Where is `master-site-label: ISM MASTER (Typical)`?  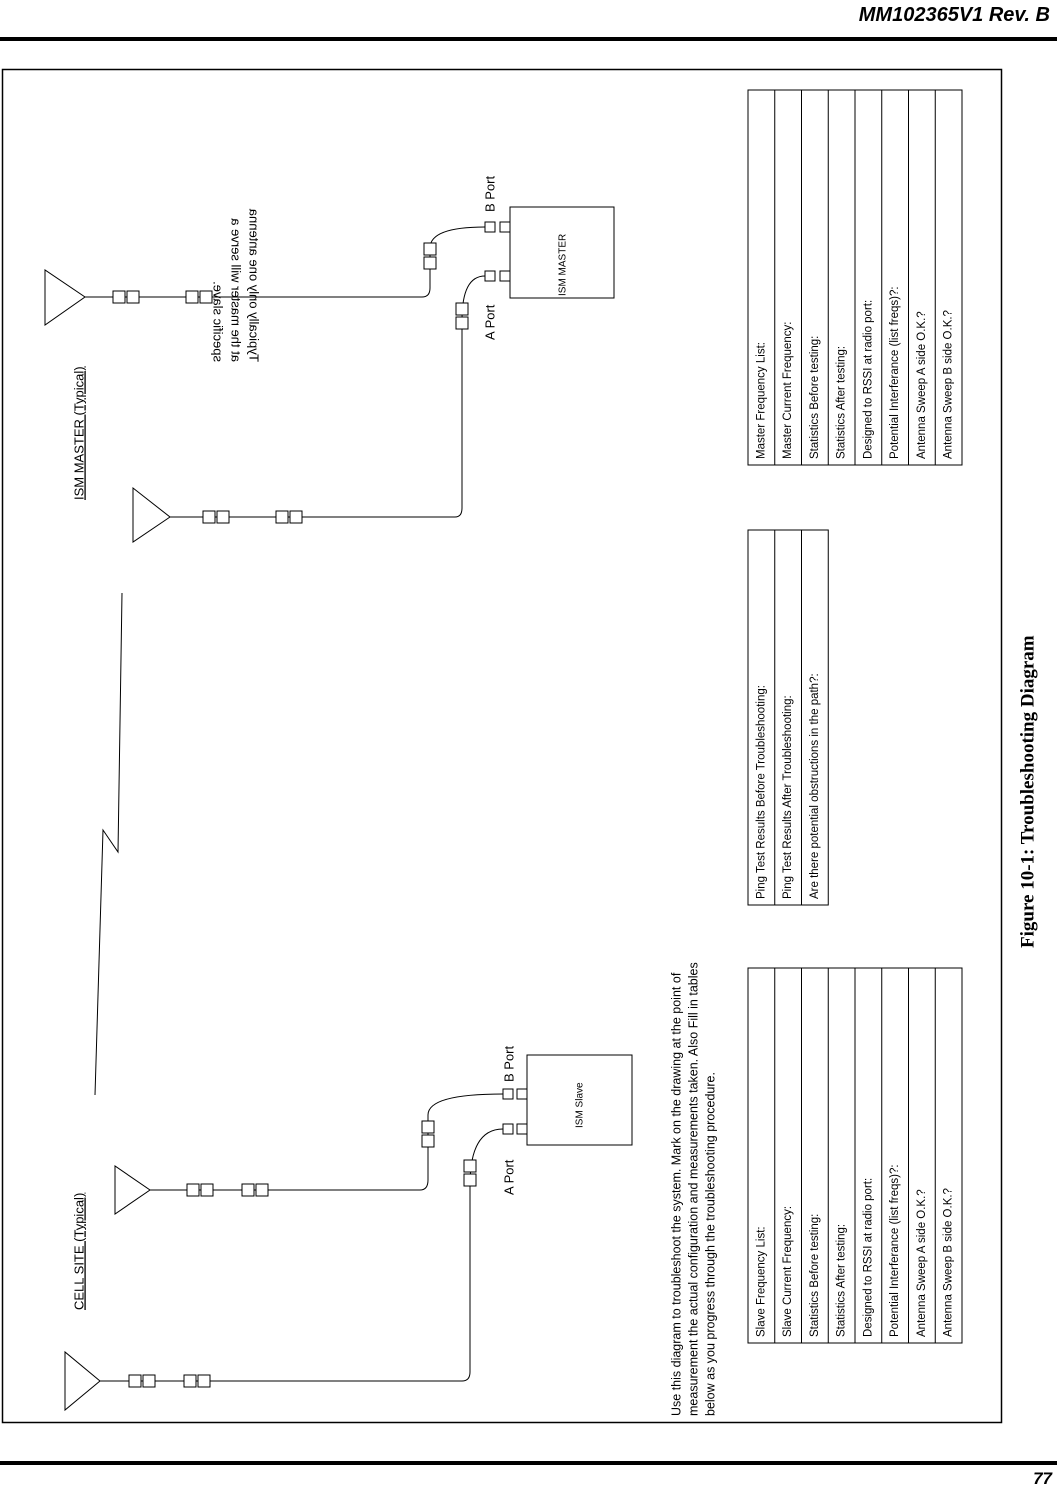 master-site-label: ISM MASTER (Typical) is located at coordinates (78, 433).